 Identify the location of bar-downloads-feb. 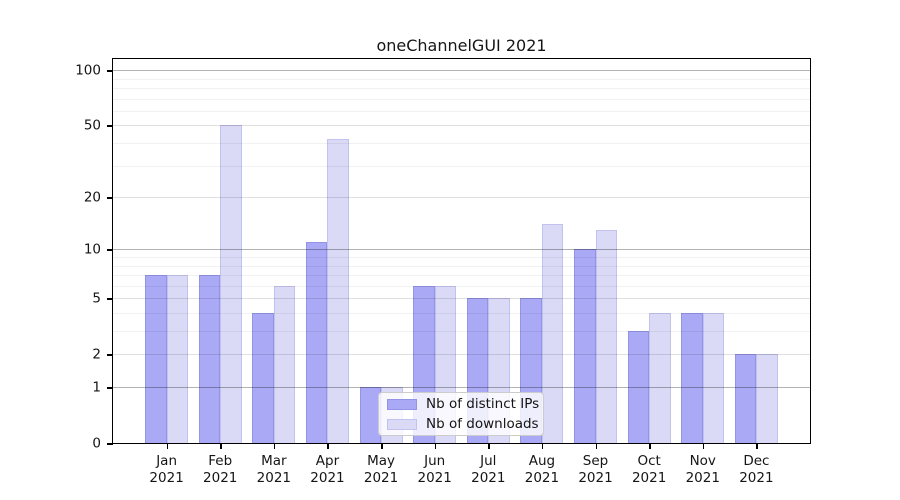
(231, 284).